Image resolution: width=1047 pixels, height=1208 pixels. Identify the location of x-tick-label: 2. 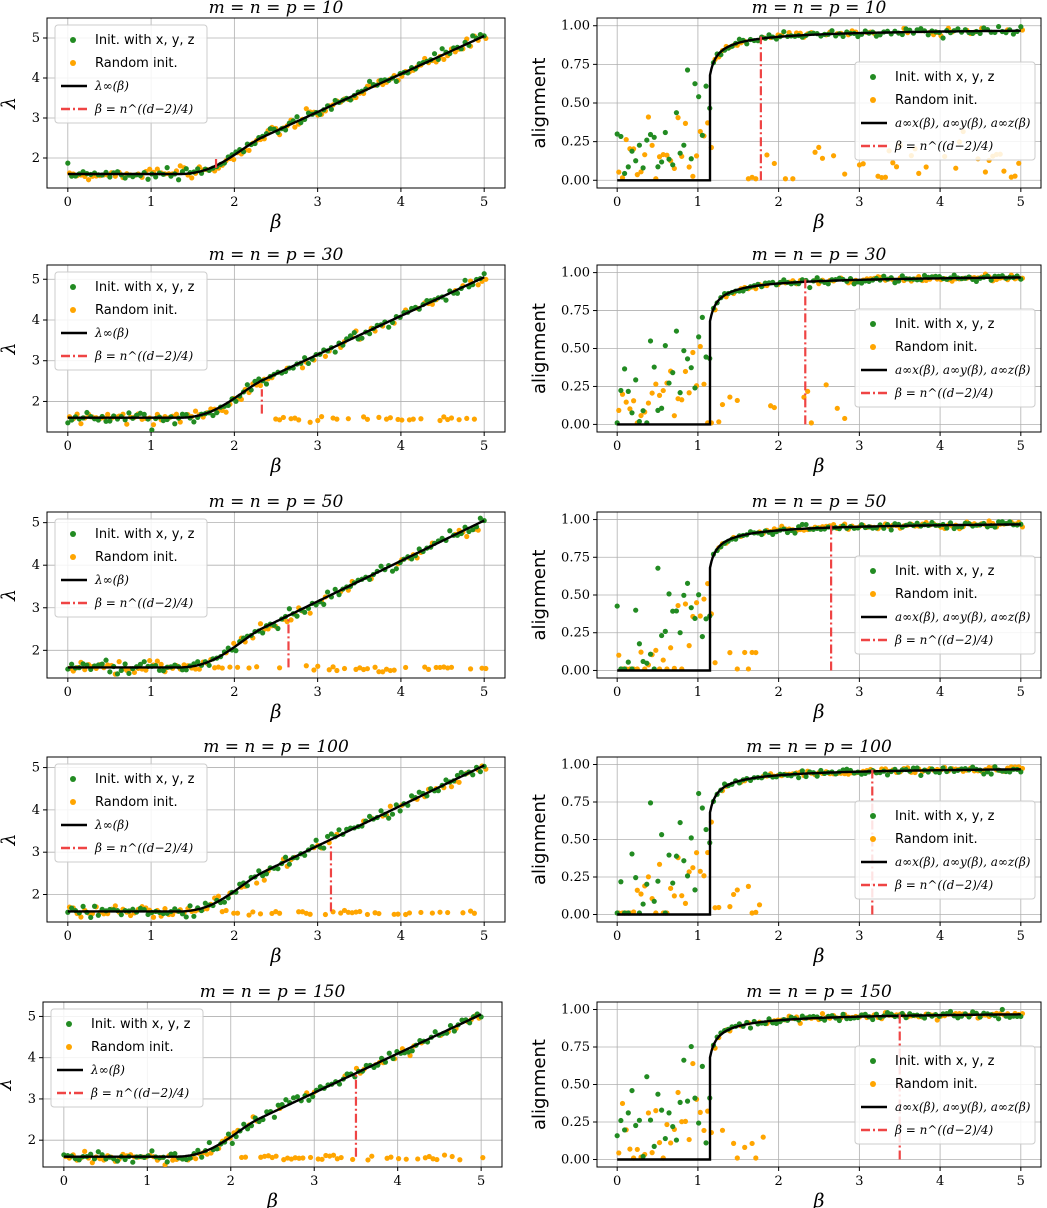
(778, 446).